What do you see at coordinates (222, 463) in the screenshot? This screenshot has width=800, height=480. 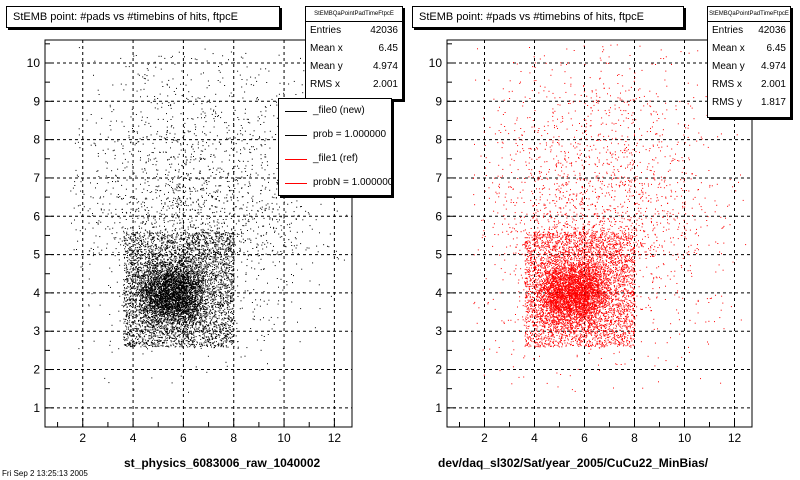 I see `x-axis-label-left: st_physics_6083006_raw_1040002` at bounding box center [222, 463].